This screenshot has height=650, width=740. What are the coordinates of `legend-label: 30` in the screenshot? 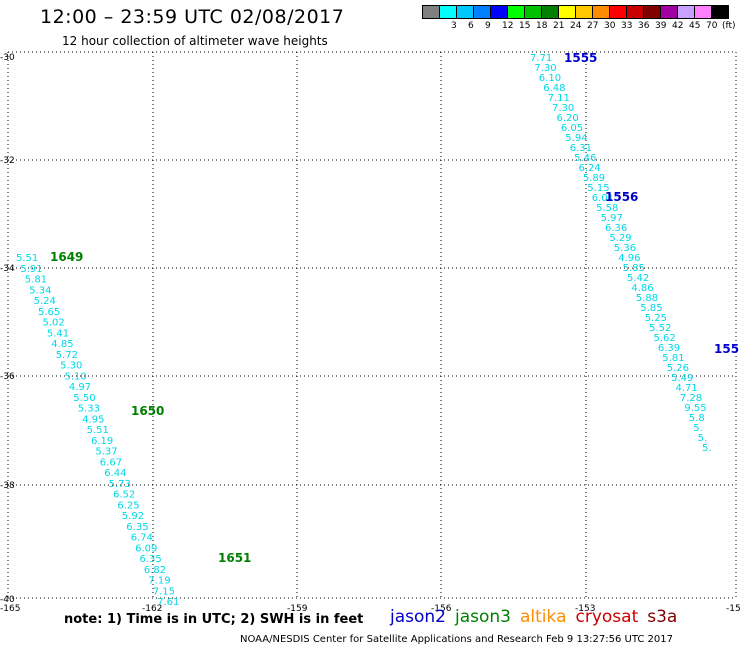 It's located at (610, 26).